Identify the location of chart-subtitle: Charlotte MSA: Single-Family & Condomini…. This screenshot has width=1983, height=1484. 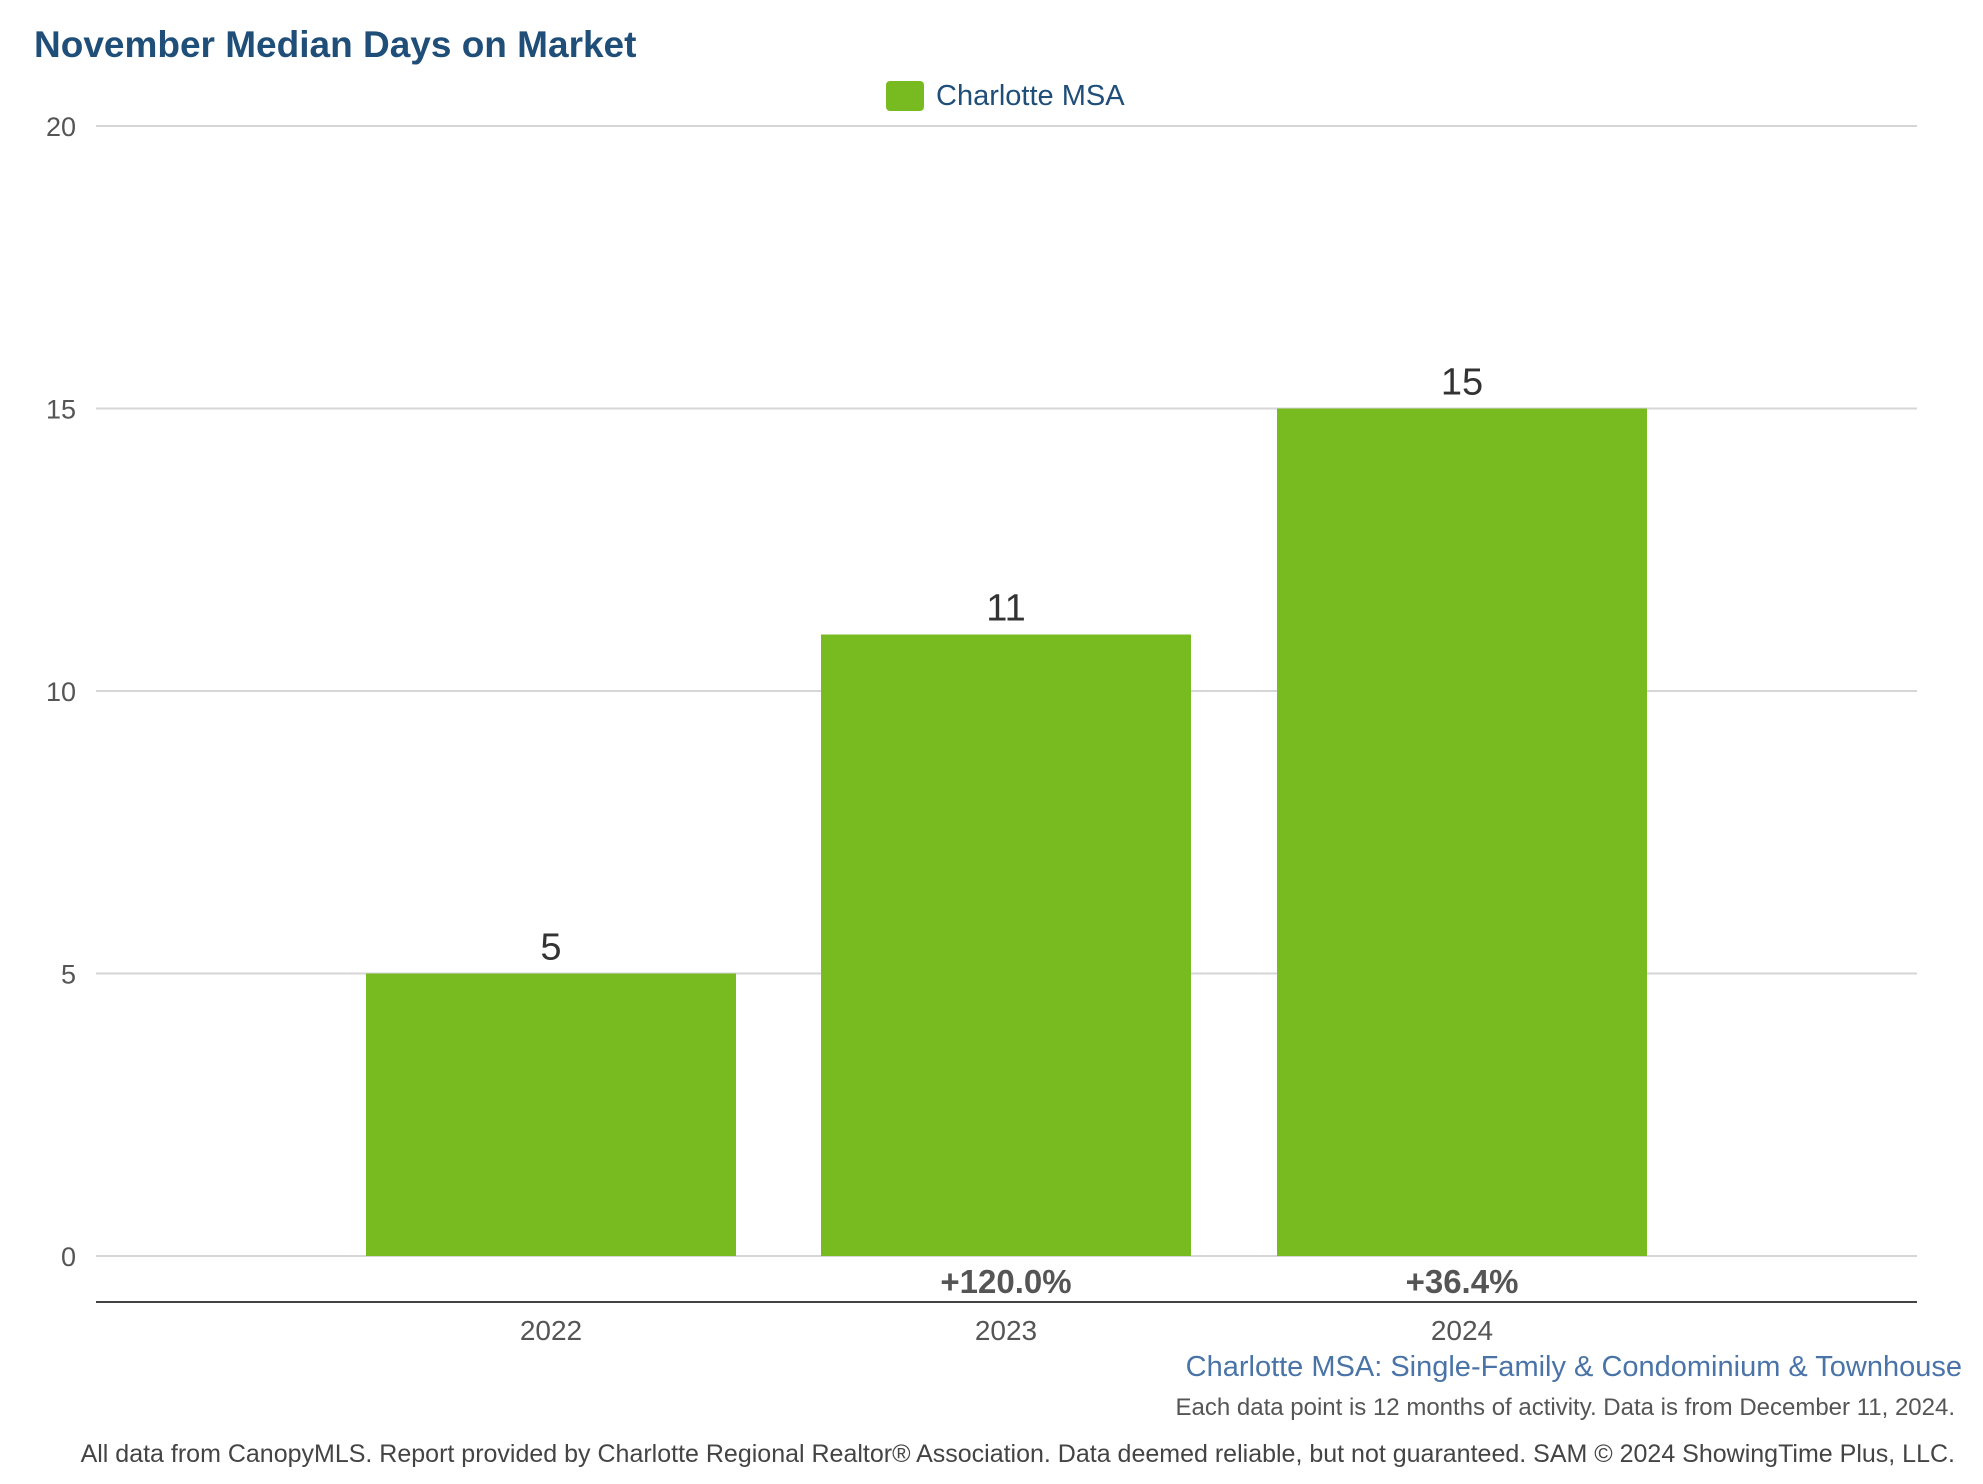
(1573, 1367).